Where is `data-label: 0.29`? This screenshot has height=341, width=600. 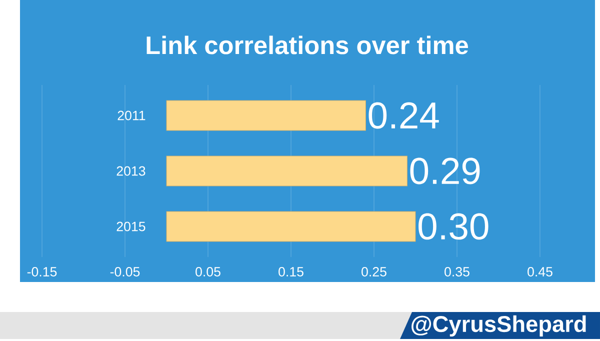 data-label: 0.29 is located at coordinates (445, 171).